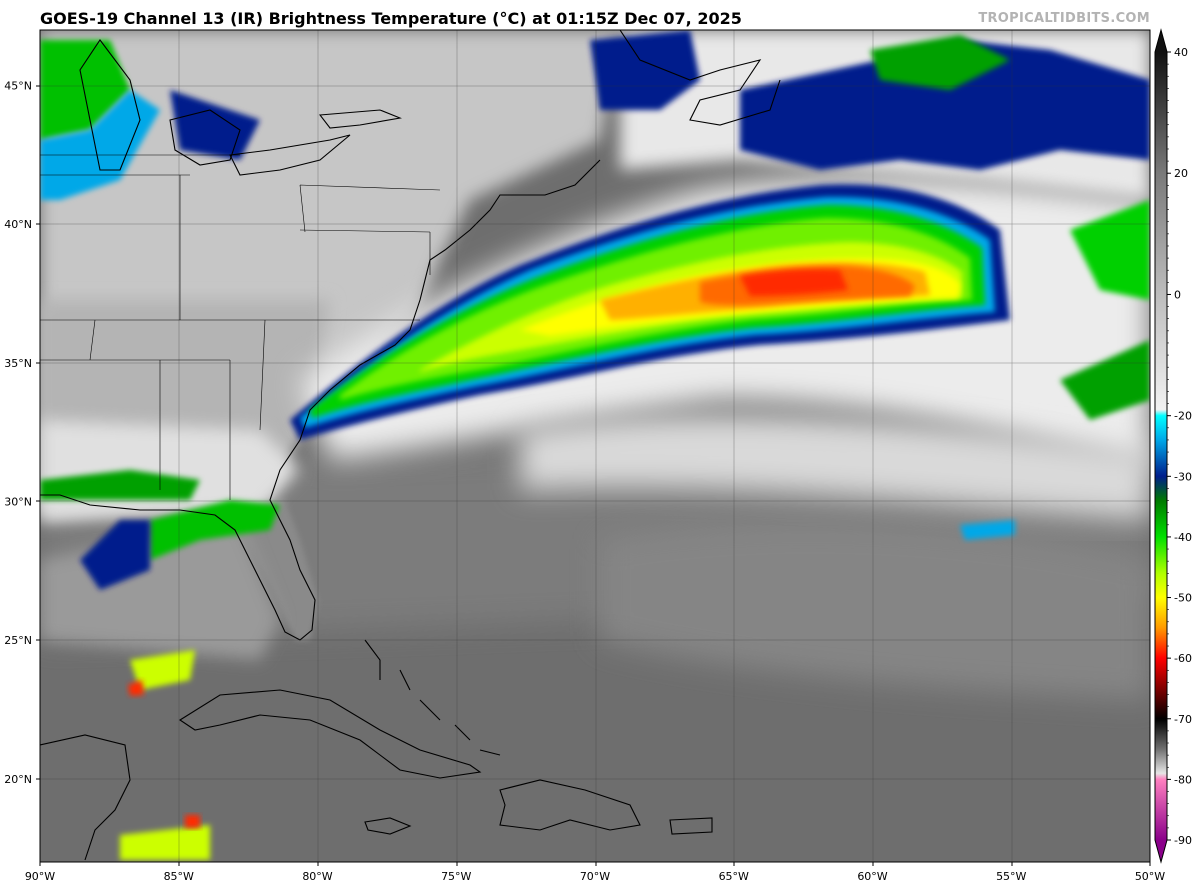 This screenshot has width=1200, height=885. Describe the element at coordinates (18, 363) in the screenshot. I see `latitude-label: 35°N` at that location.